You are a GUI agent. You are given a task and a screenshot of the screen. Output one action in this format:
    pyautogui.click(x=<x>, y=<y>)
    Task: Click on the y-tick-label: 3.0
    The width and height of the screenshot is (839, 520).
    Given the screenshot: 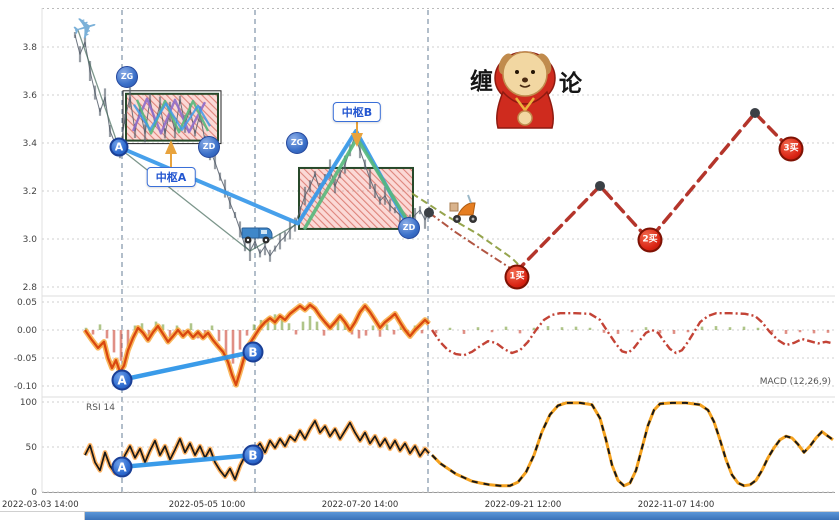 What is the action you would take?
    pyautogui.click(x=30, y=240)
    